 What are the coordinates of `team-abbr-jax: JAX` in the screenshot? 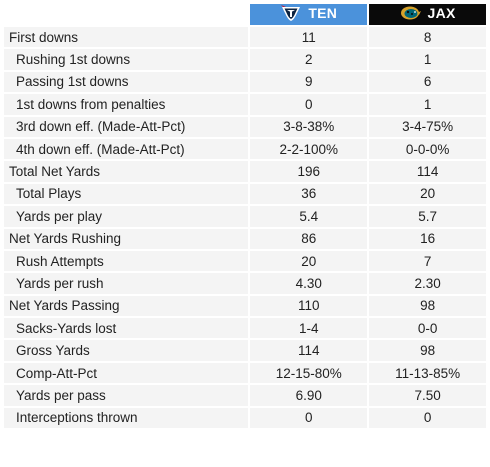 It's located at (441, 13).